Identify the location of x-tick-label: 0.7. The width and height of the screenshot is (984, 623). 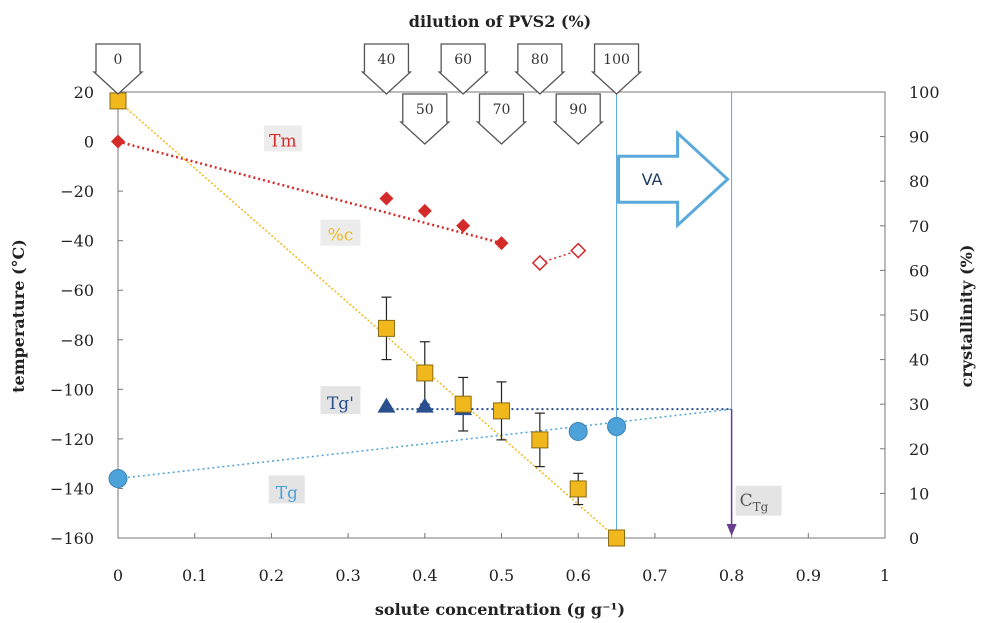
(654, 575).